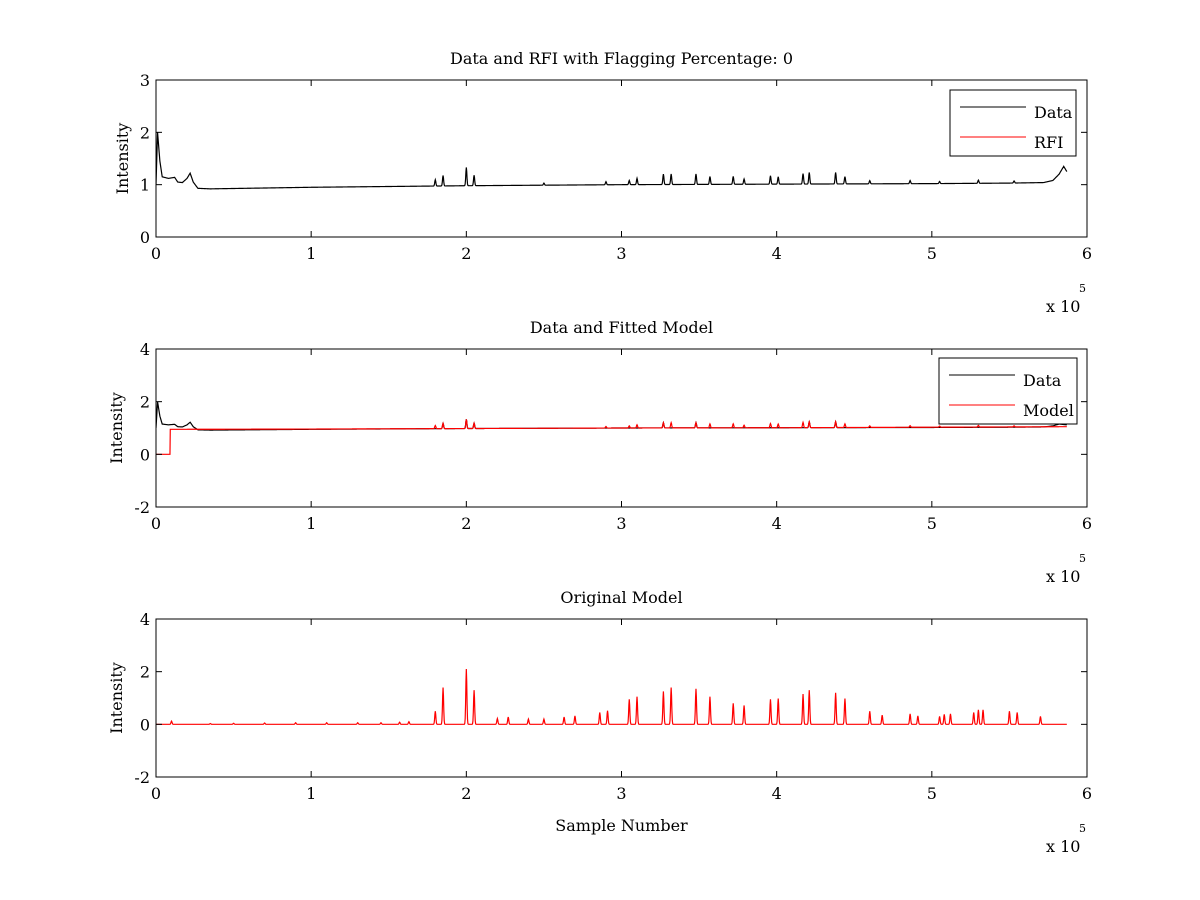  I want to click on series-line-model, so click(611, 437).